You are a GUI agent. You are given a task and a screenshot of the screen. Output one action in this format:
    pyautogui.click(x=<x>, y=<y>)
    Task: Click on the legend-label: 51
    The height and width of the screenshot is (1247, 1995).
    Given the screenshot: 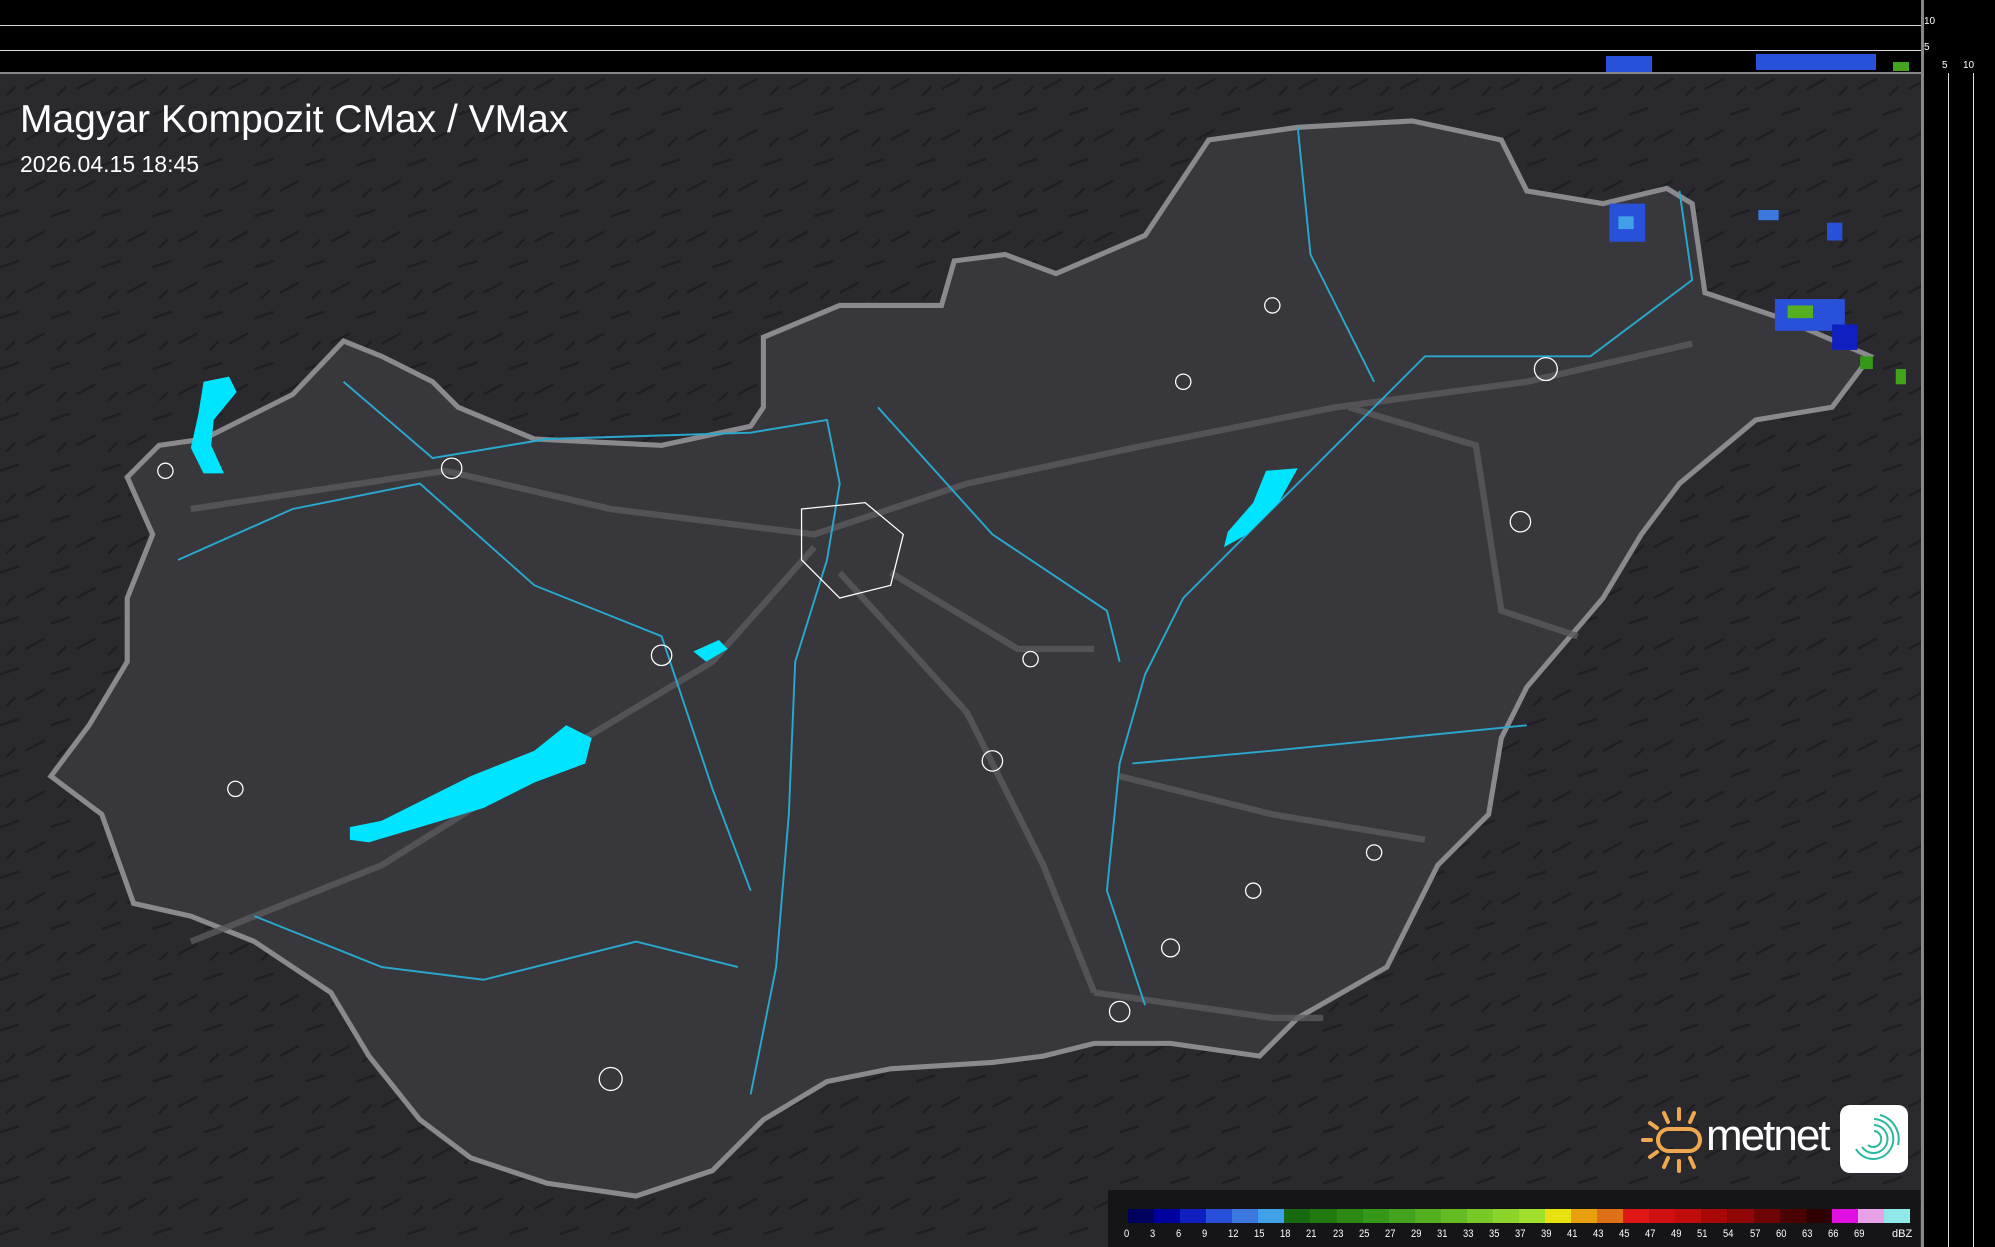 What is the action you would take?
    pyautogui.click(x=1702, y=1234)
    